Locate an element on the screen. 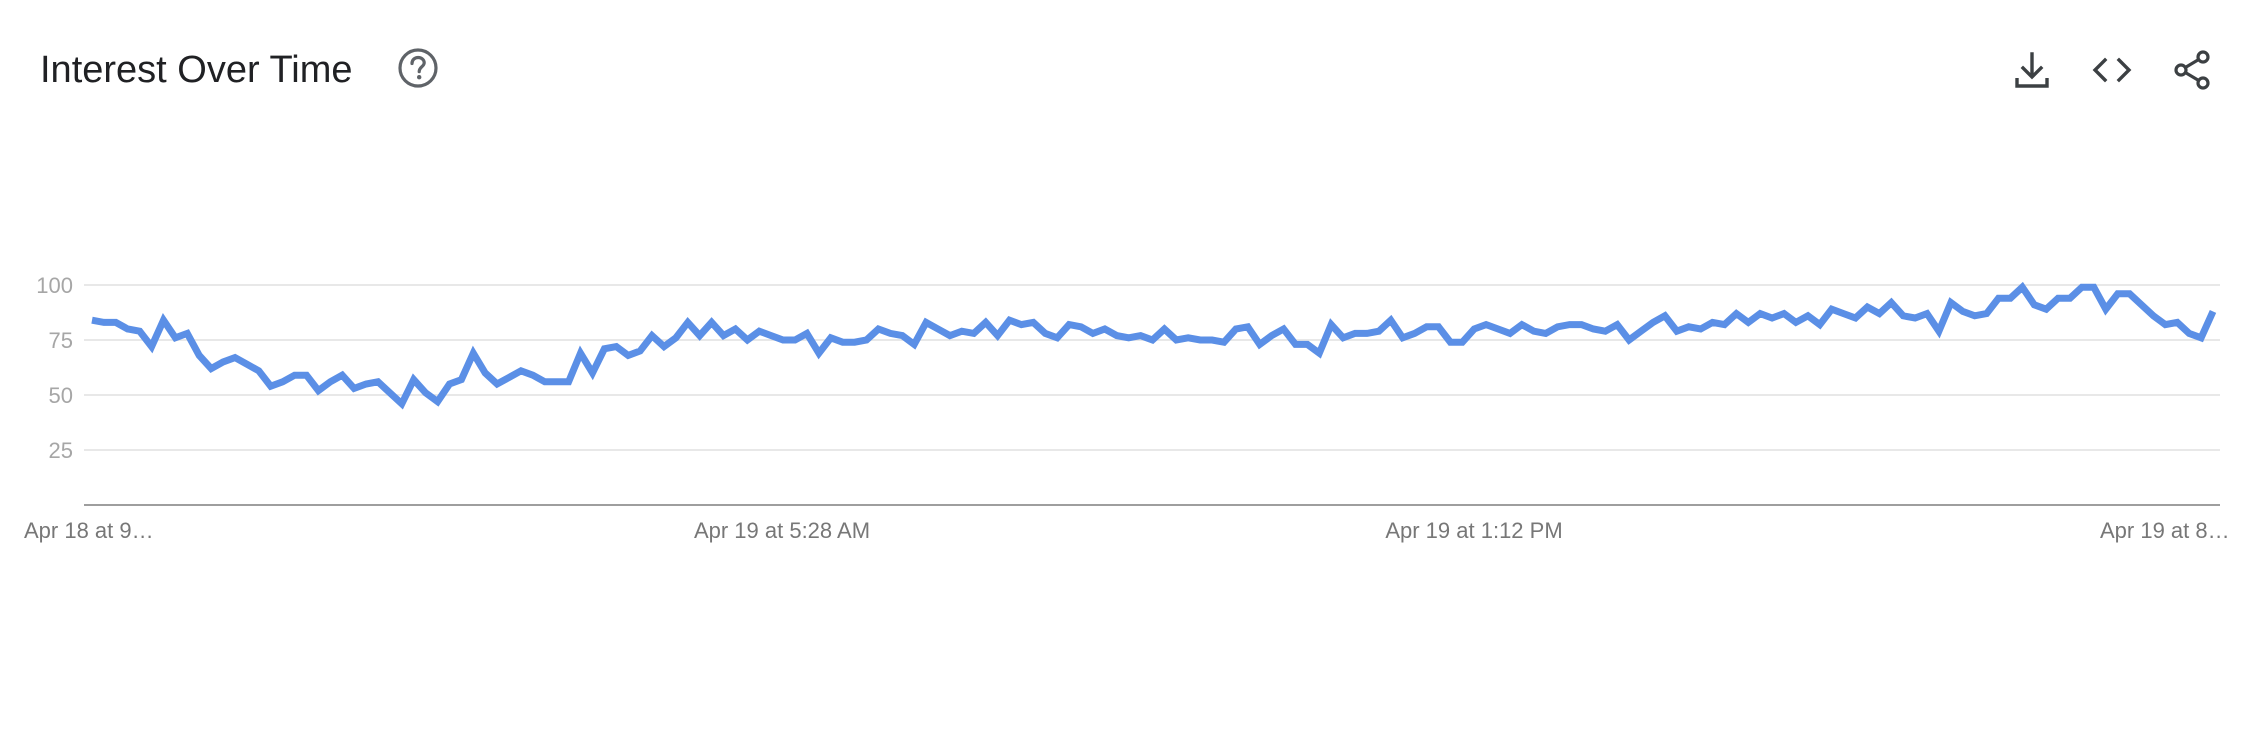 This screenshot has height=750, width=2258. download-icon is located at coordinates (2032, 70).